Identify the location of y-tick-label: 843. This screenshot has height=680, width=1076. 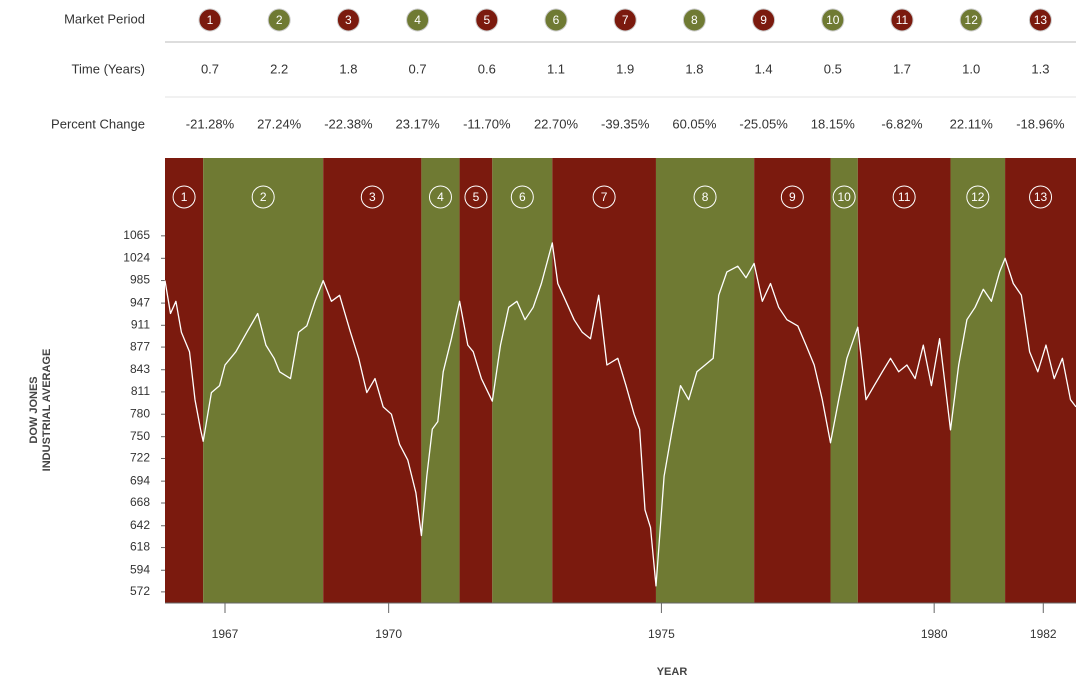
(140, 369).